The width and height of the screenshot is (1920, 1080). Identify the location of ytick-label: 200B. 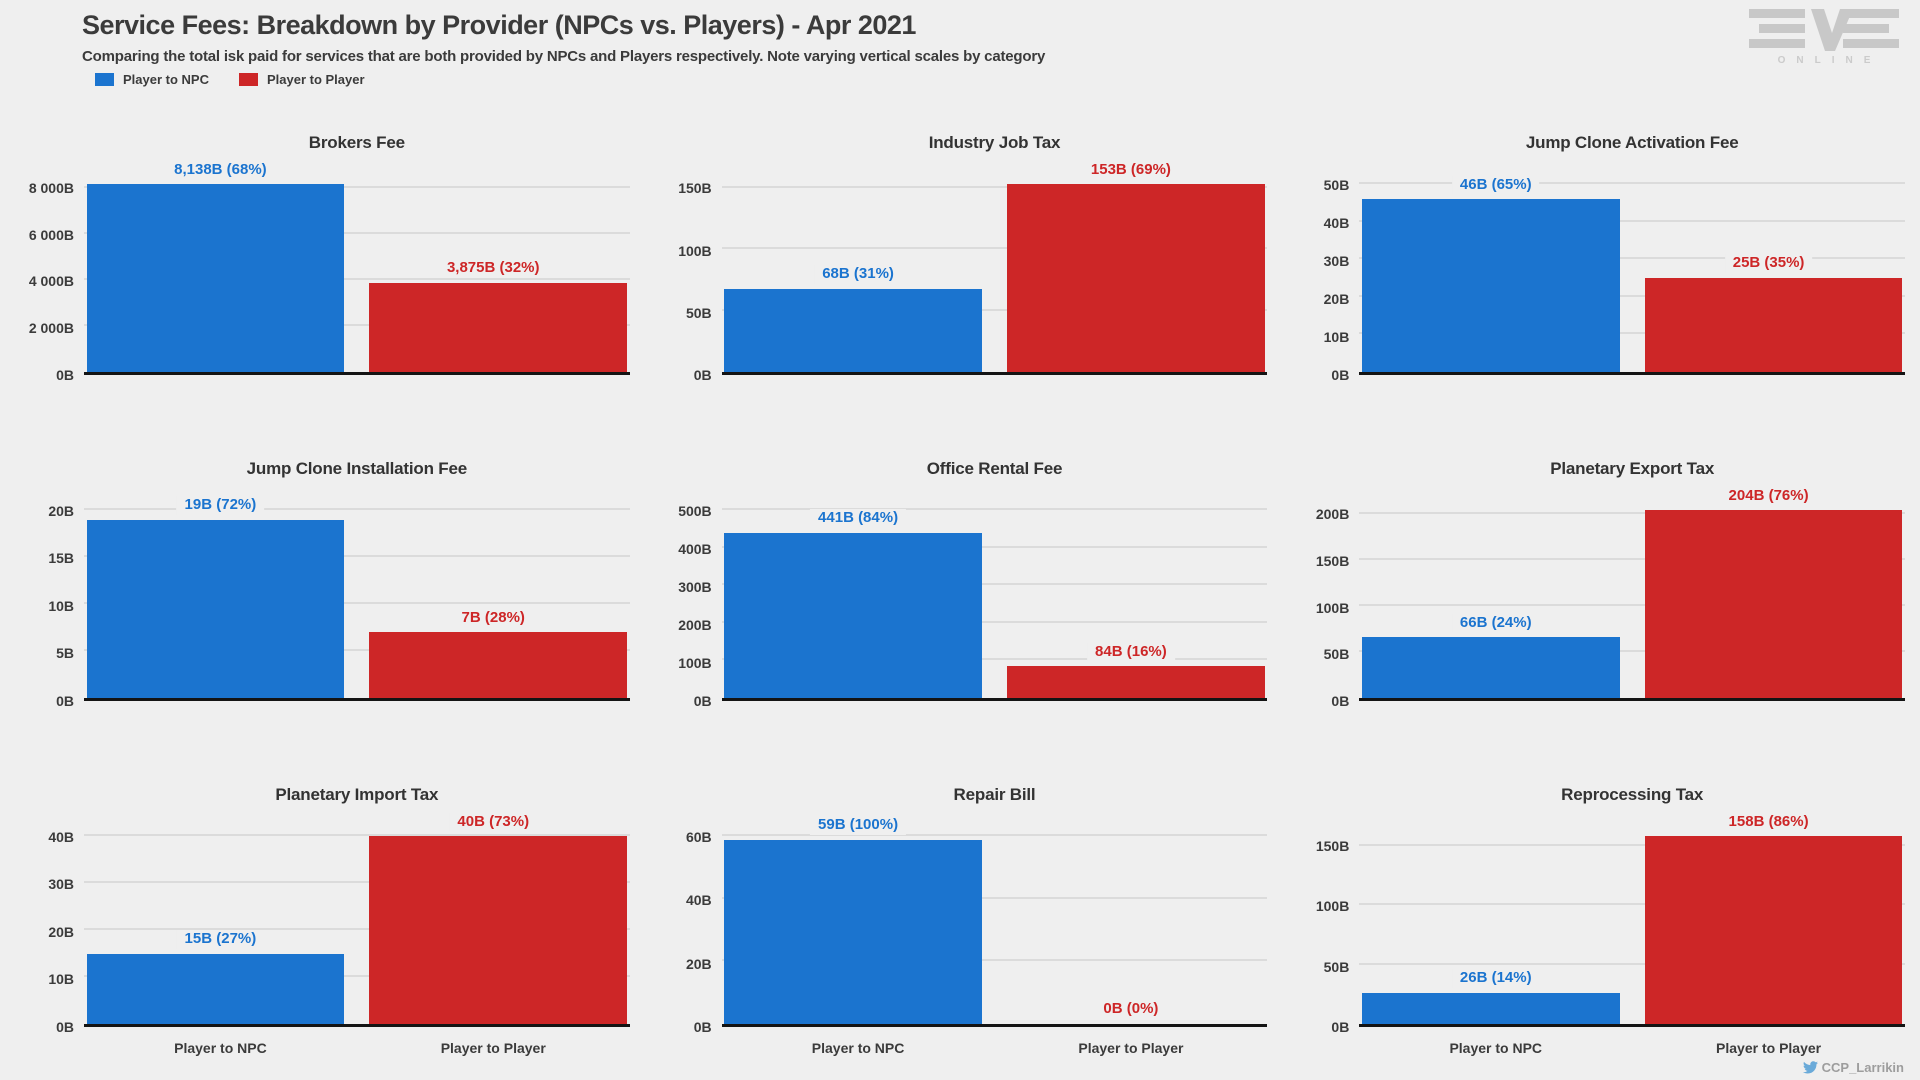
(695, 624).